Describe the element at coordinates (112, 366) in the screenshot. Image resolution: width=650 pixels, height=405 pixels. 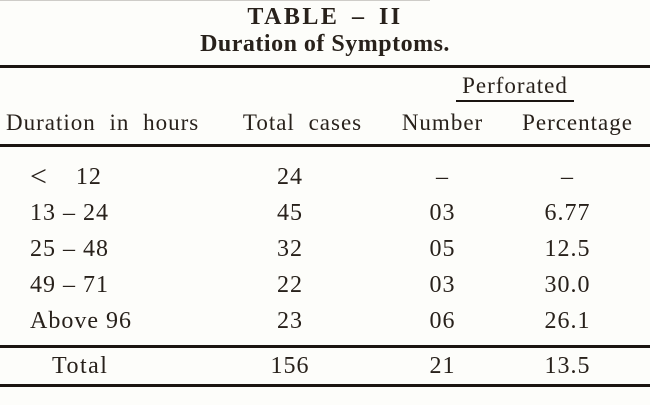
I see `total-label: Total` at that location.